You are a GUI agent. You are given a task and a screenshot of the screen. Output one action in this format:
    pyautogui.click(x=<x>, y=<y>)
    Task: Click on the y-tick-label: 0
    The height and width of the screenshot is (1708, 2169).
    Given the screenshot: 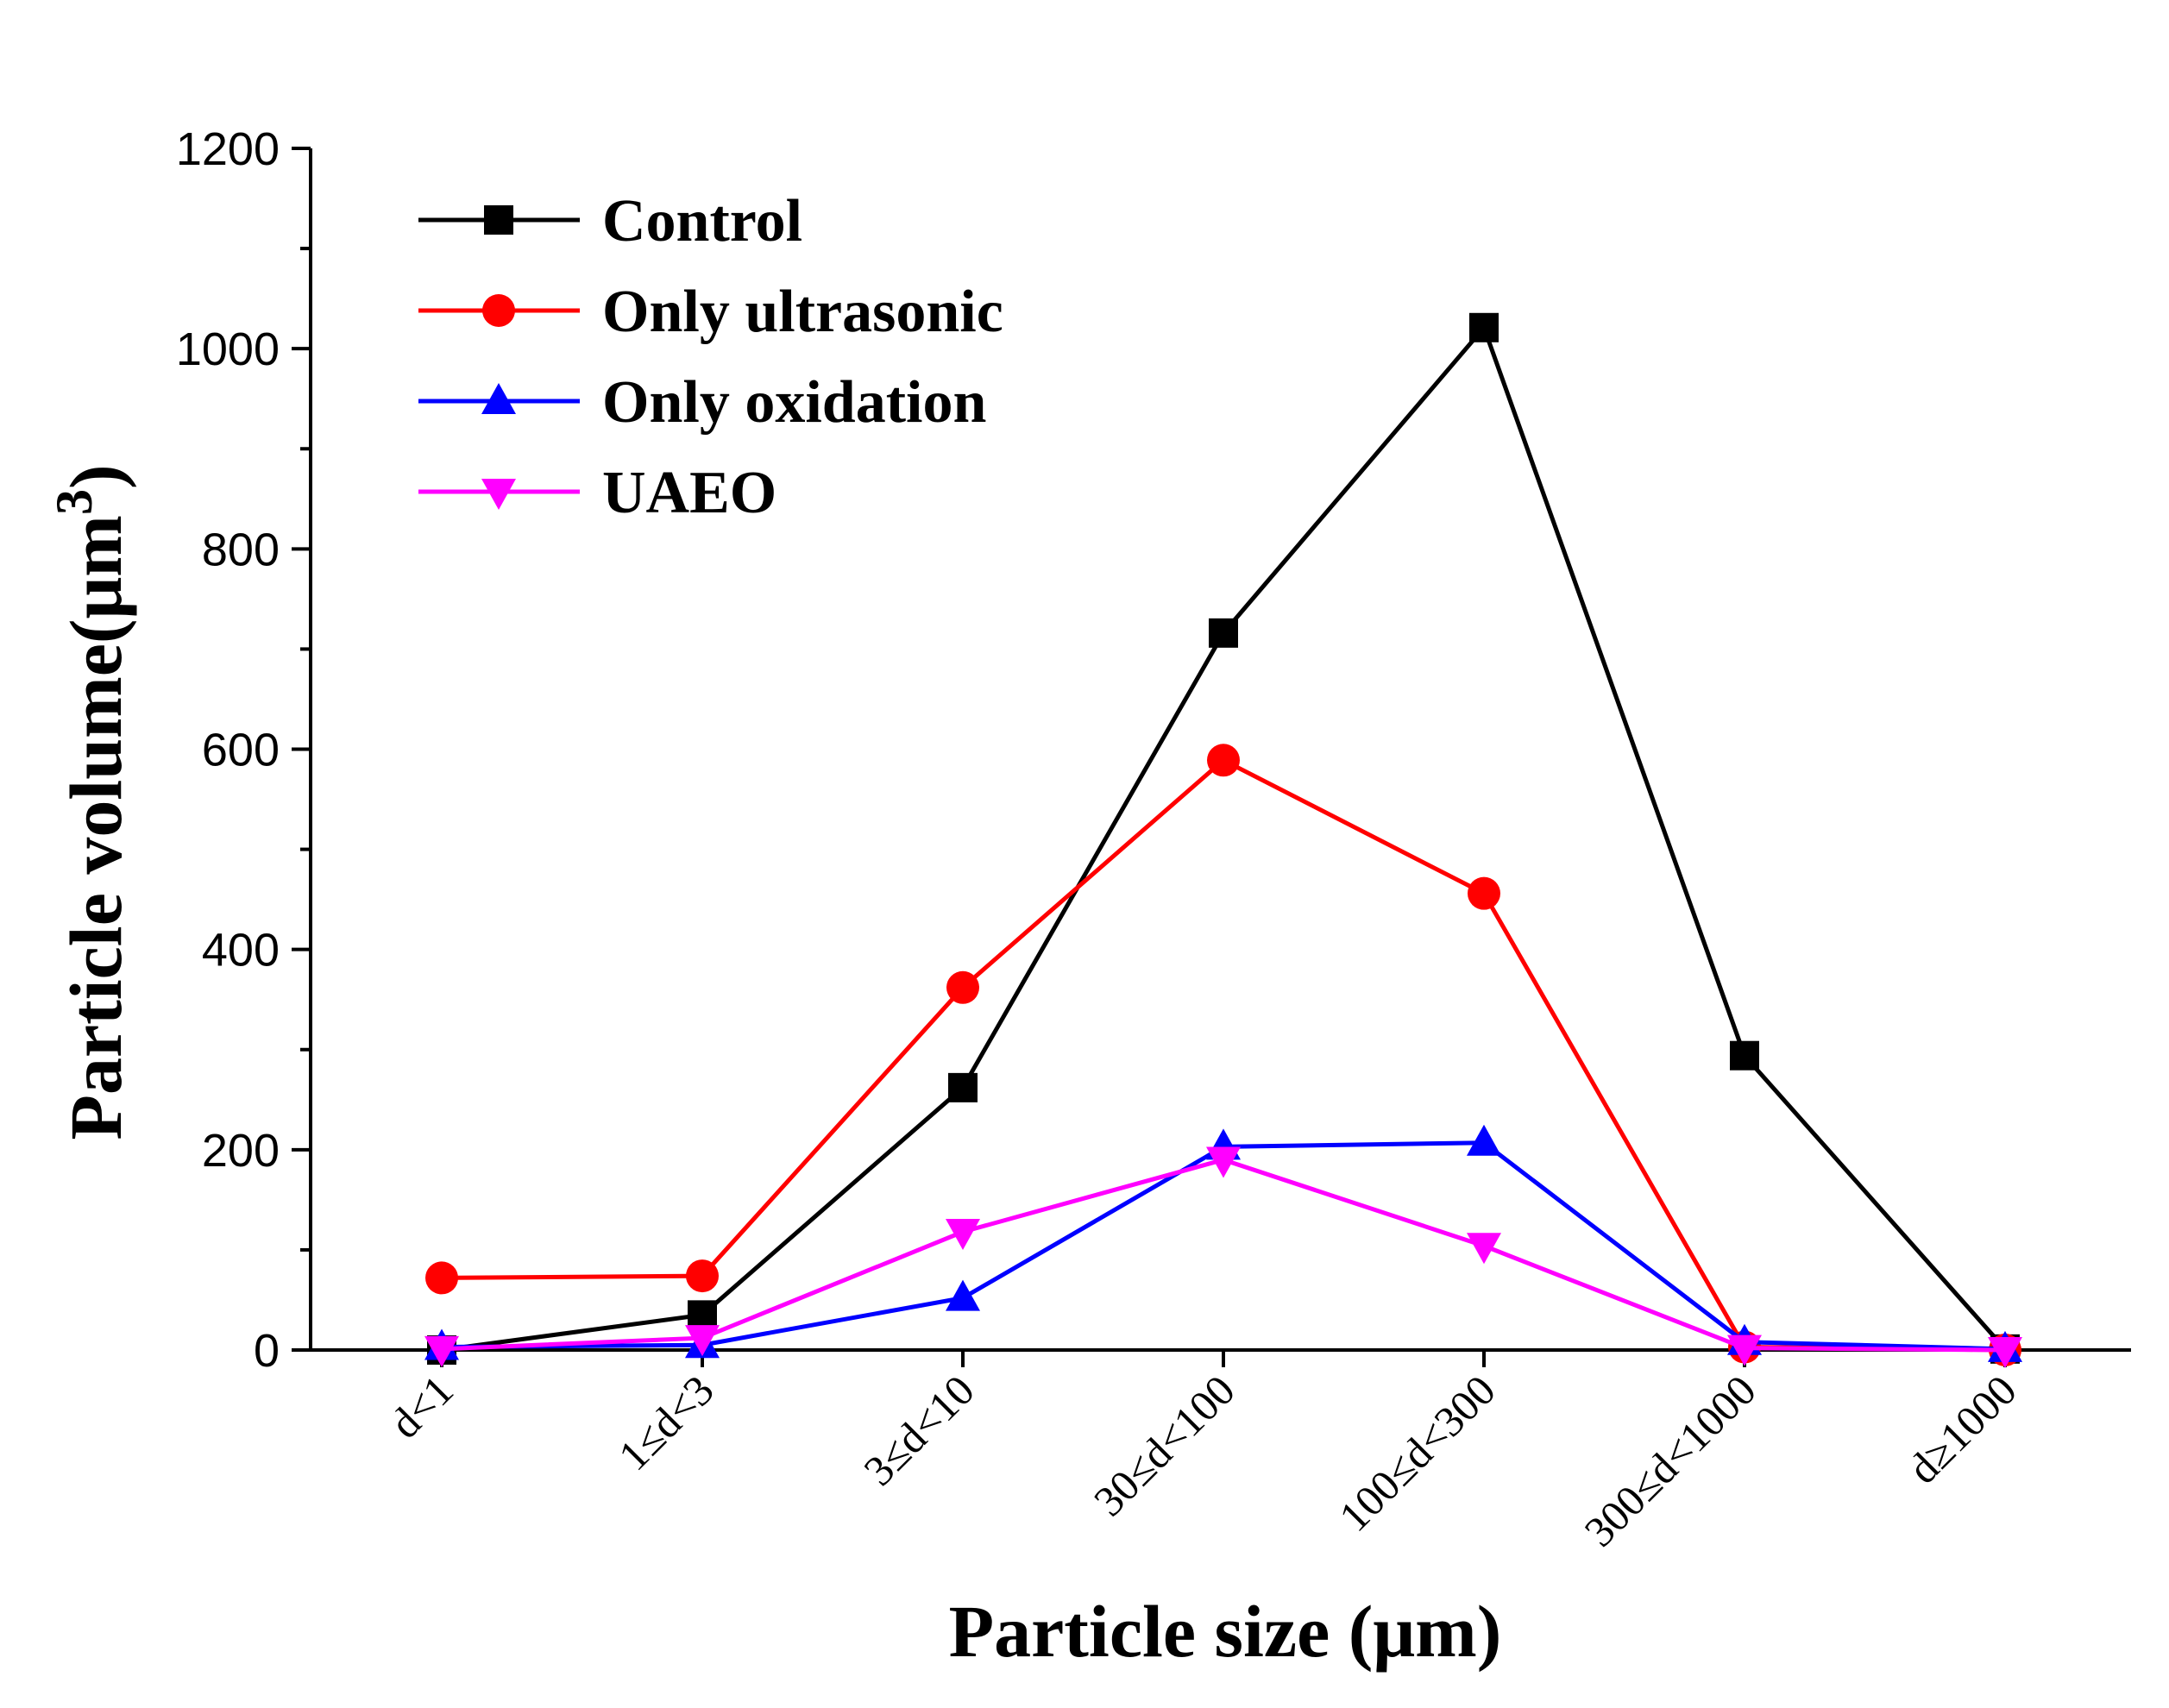 What is the action you would take?
    pyautogui.click(x=267, y=1351)
    